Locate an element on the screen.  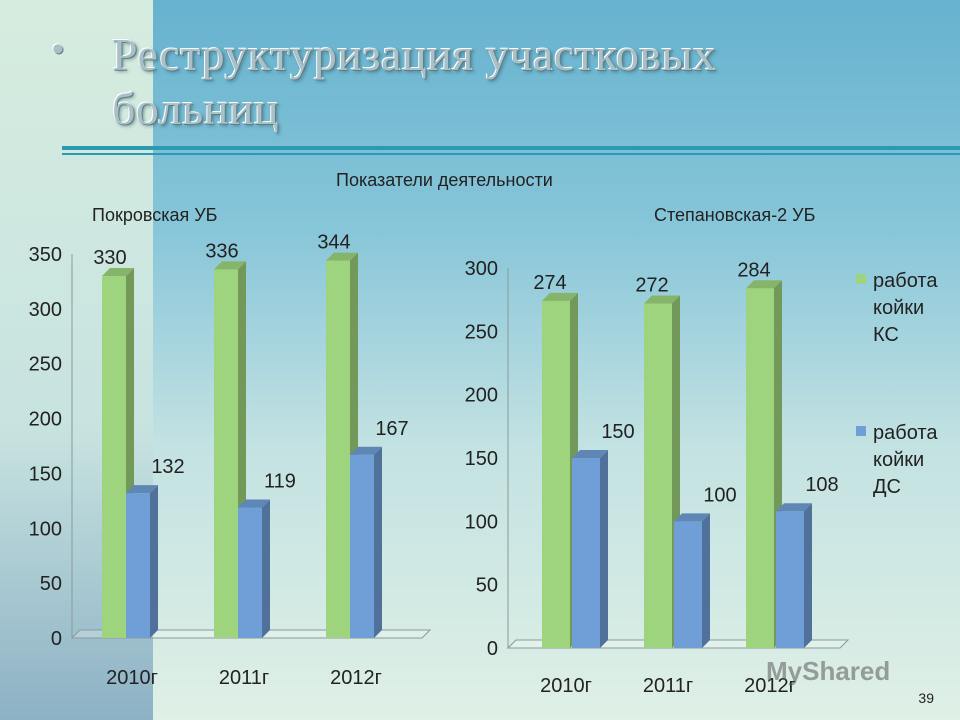
data-label: 330 is located at coordinates (109, 258).